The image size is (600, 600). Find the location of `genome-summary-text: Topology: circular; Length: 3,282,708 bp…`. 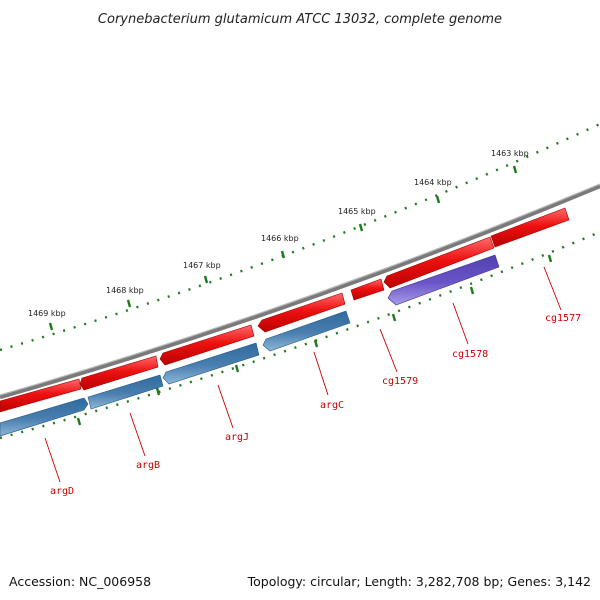

genome-summary-text: Topology: circular; Length: 3,282,708 bp… is located at coordinates (419, 581).